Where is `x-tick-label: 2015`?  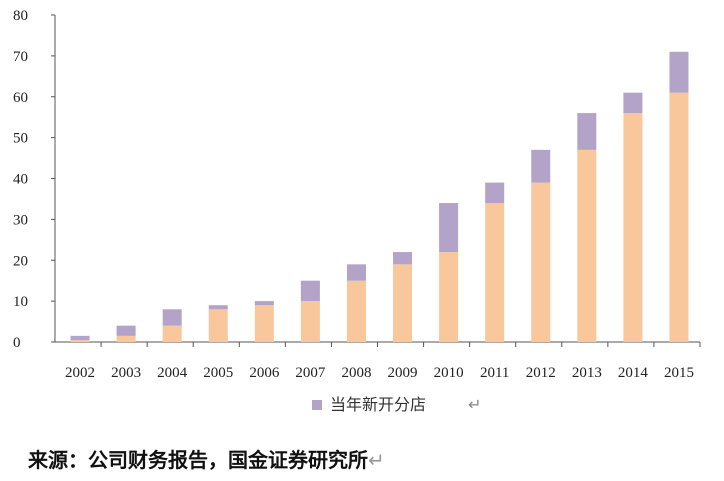
x-tick-label: 2015 is located at coordinates (679, 373).